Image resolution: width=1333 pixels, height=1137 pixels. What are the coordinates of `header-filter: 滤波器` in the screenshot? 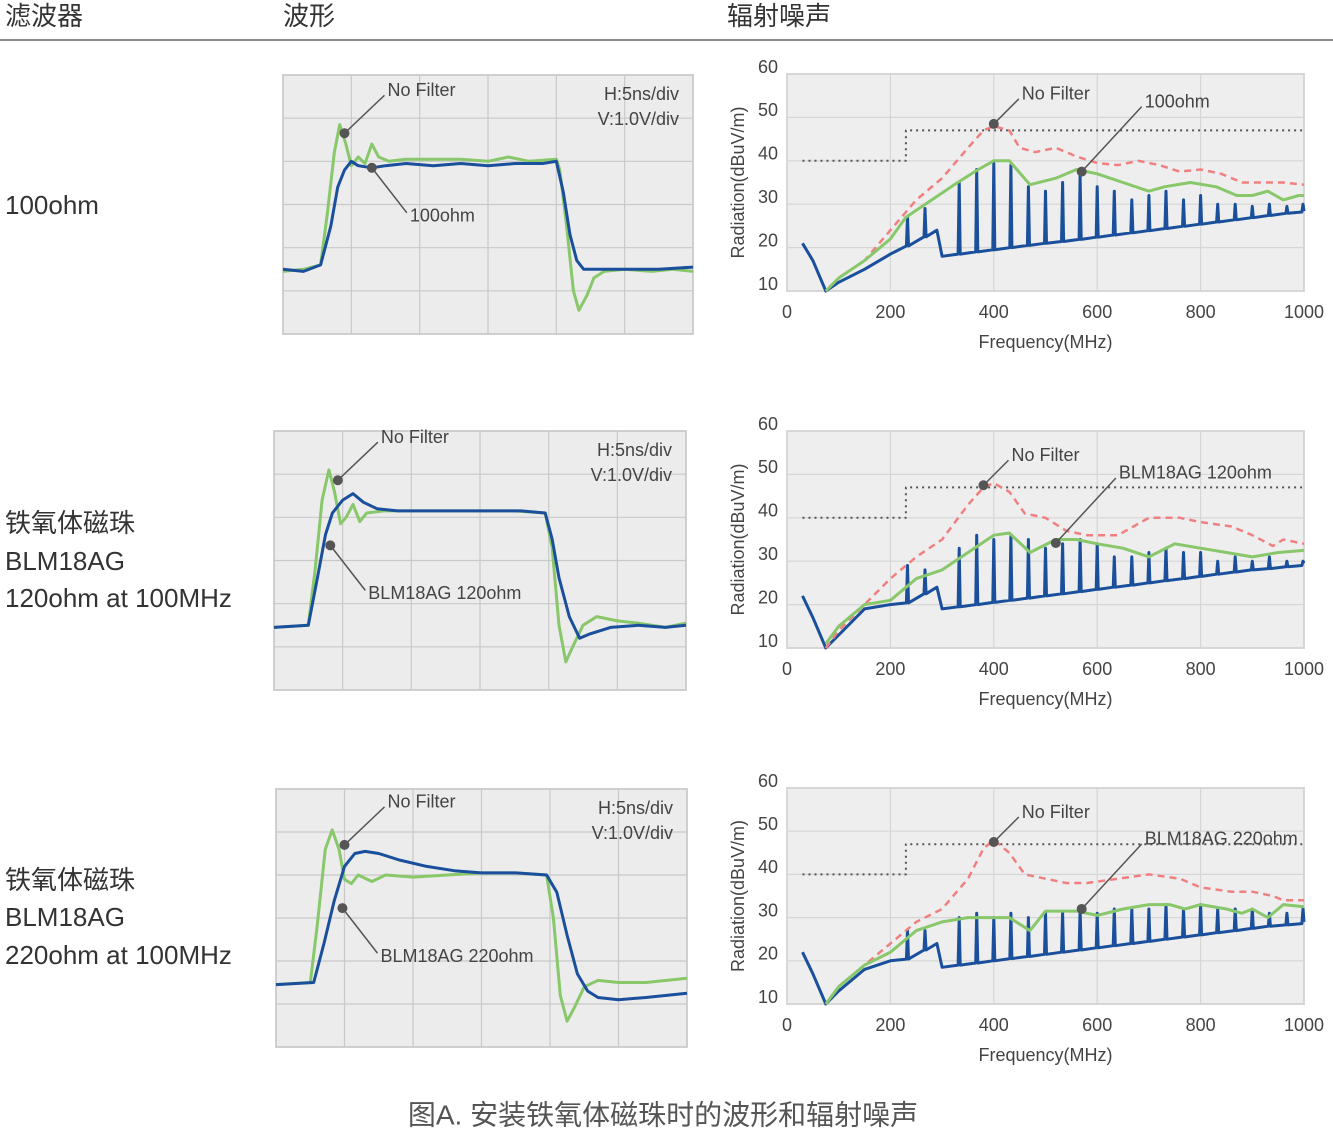 It's located at (44, 16).